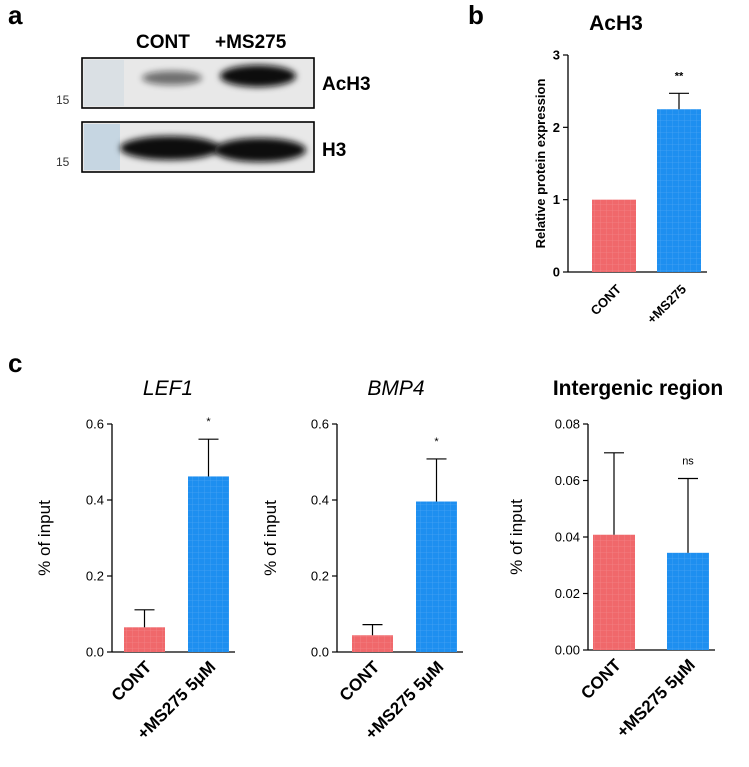  Describe the element at coordinates (15, 363) in the screenshot. I see `panel-label-c: c` at that location.